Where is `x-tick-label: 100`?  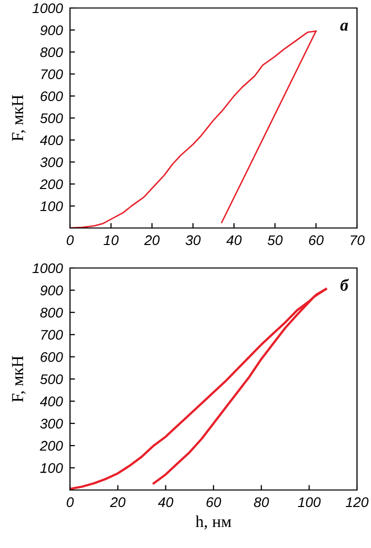
x-tick-label: 100 is located at coordinates (309, 502).